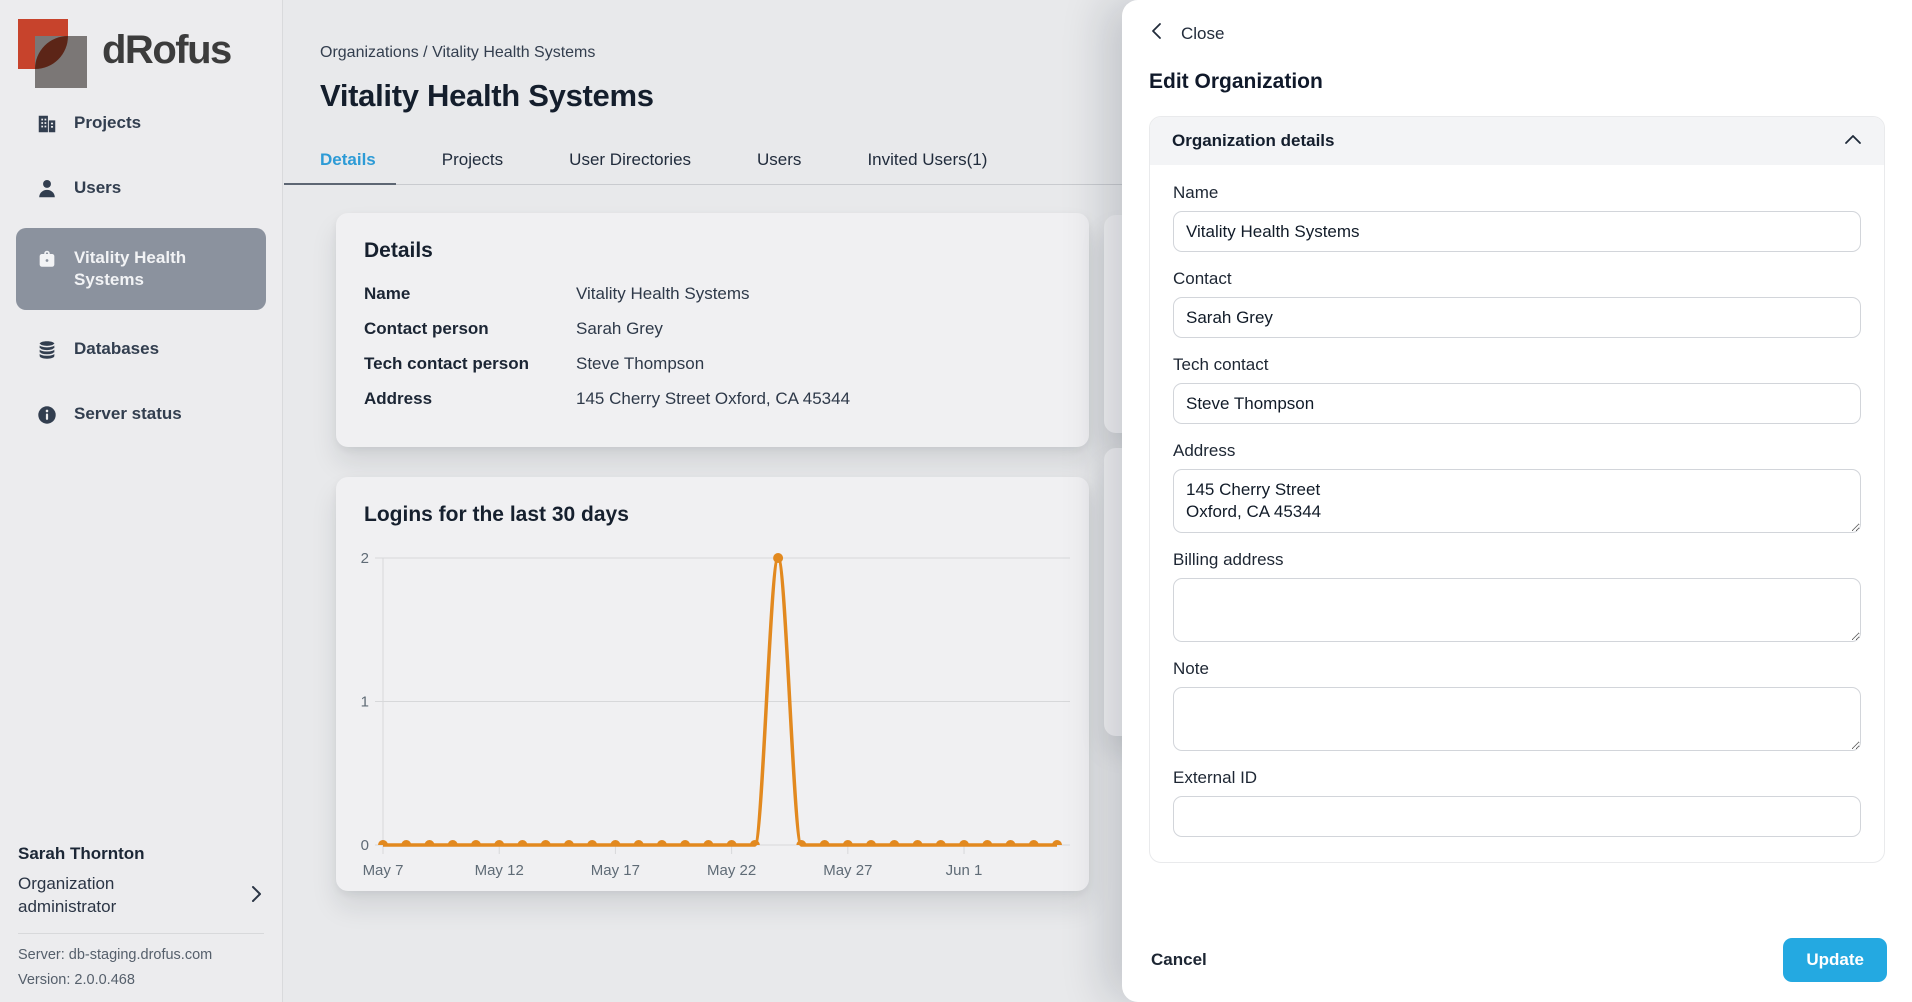 The height and width of the screenshot is (1002, 1912). Describe the element at coordinates (108, 122) in the screenshot. I see `sidebar-item-label: Projects` at that location.